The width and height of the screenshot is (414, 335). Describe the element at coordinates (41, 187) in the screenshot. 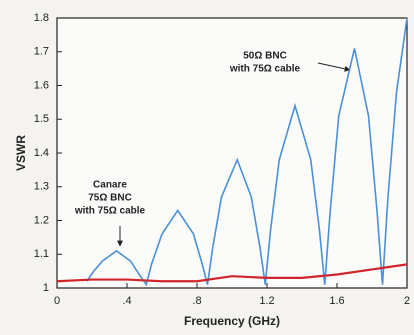

I see `y-tick-label: 1.3` at that location.